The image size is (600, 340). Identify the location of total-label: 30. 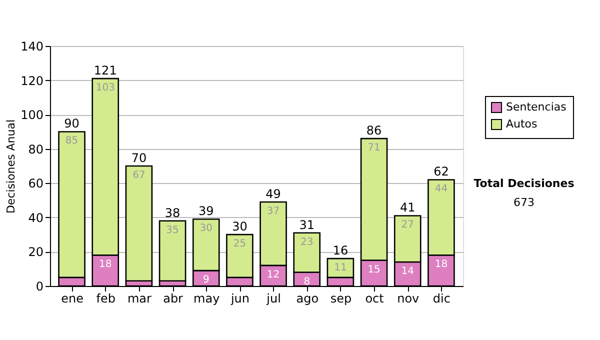
(240, 227).